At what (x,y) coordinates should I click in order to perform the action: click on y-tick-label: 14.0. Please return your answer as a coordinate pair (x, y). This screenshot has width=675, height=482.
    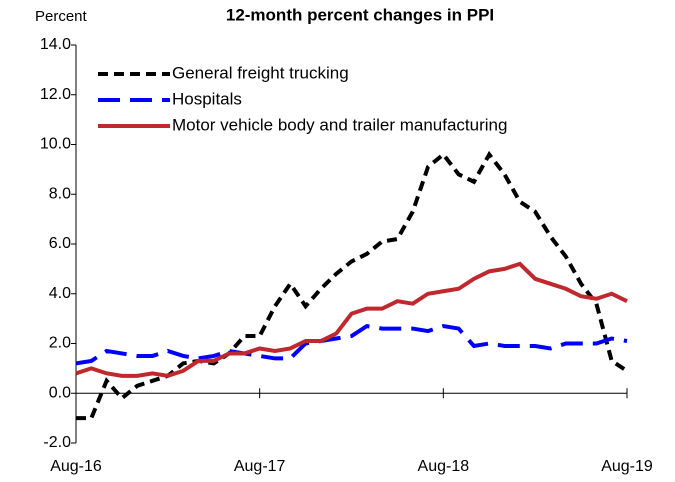
    Looking at the image, I should click on (55, 44).